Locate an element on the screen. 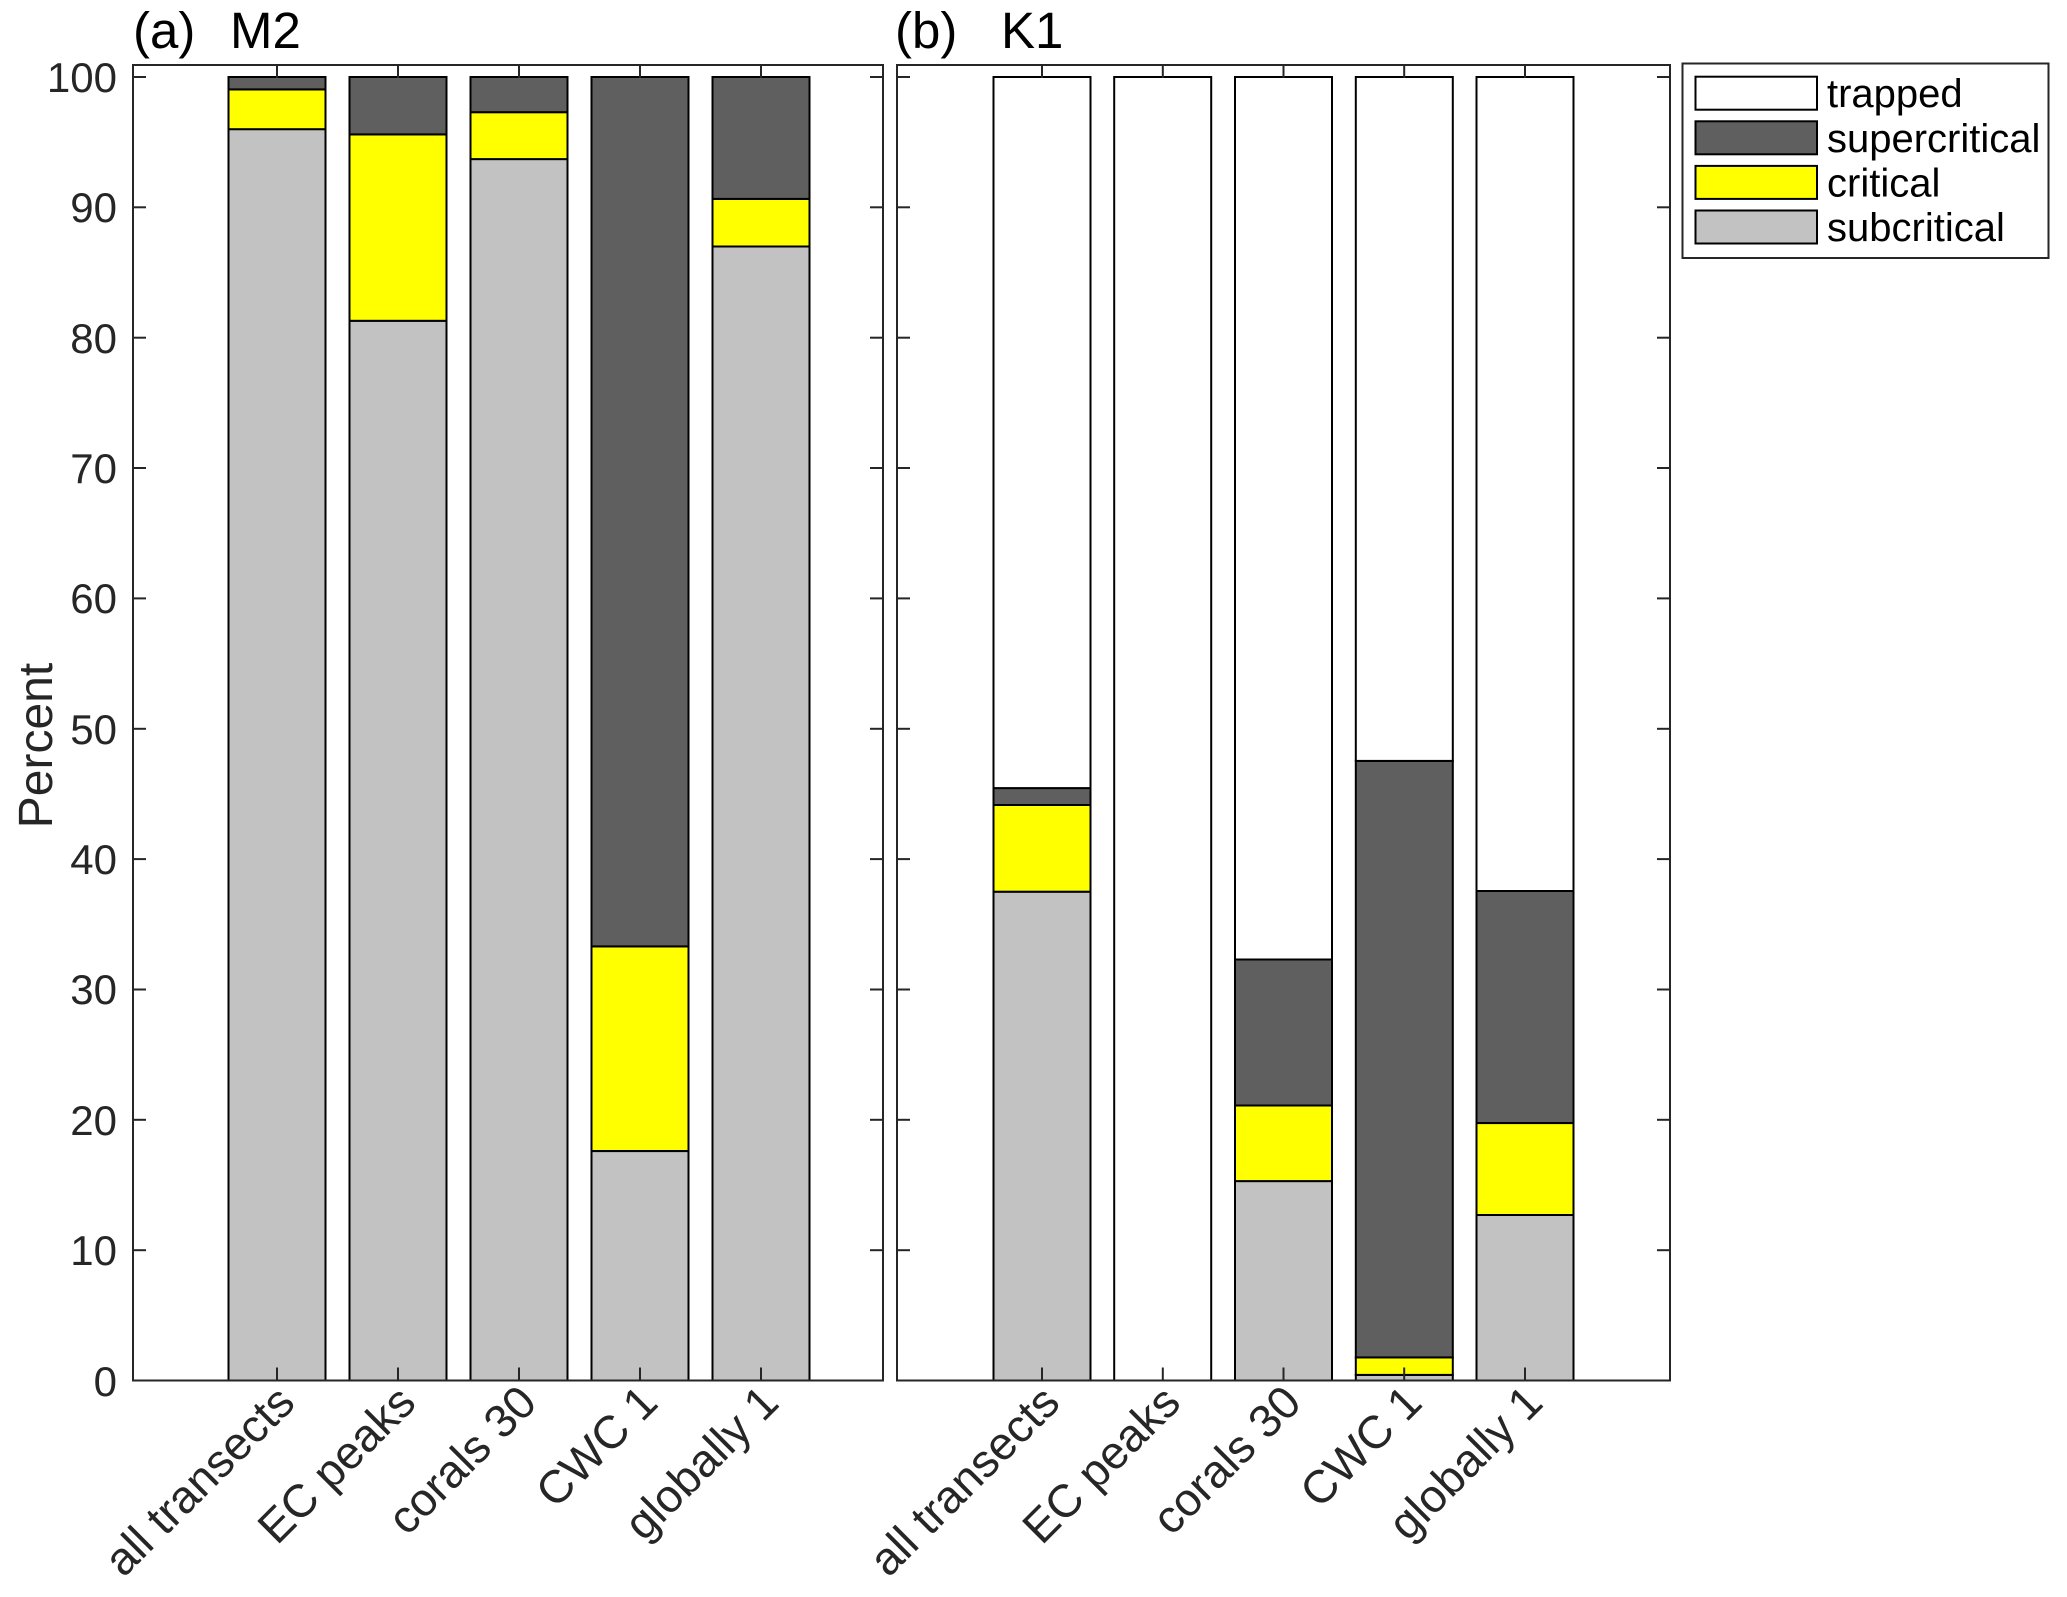 This screenshot has width=2067, height=1597. svg-text: 0 is located at coordinates (105, 1381).